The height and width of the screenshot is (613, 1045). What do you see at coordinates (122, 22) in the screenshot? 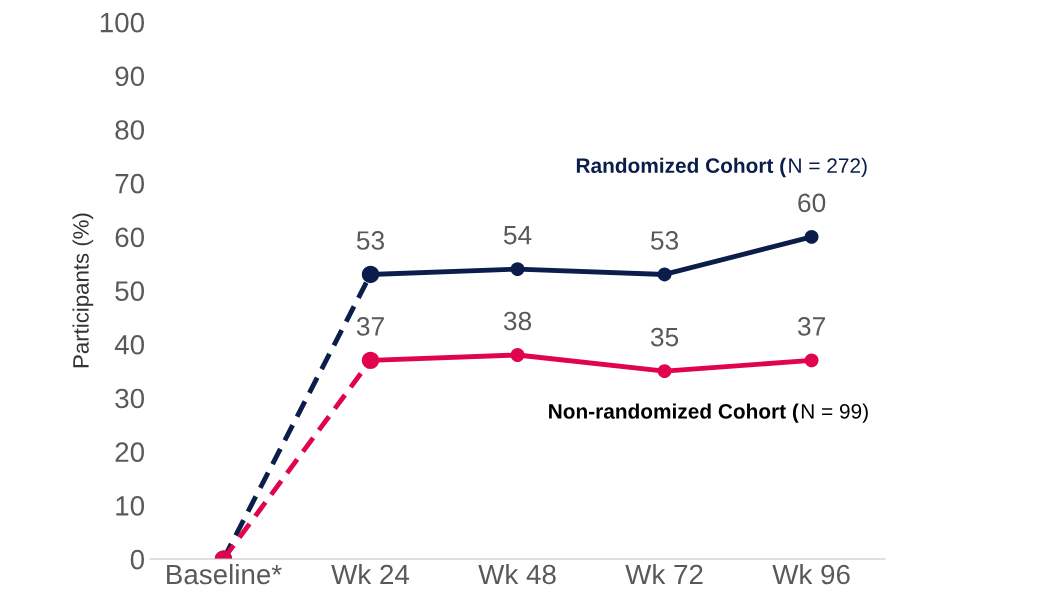
I see `y-tick-label: 100` at bounding box center [122, 22].